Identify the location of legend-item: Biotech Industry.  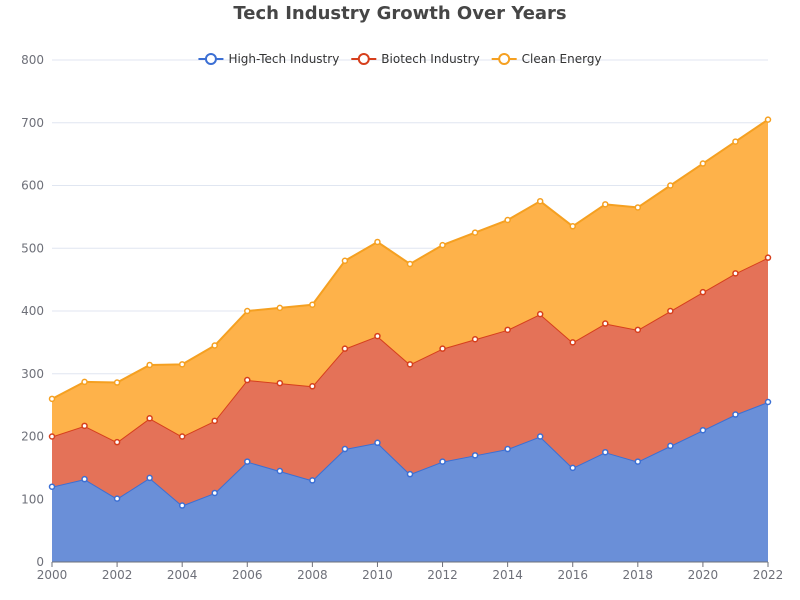
(415, 59).